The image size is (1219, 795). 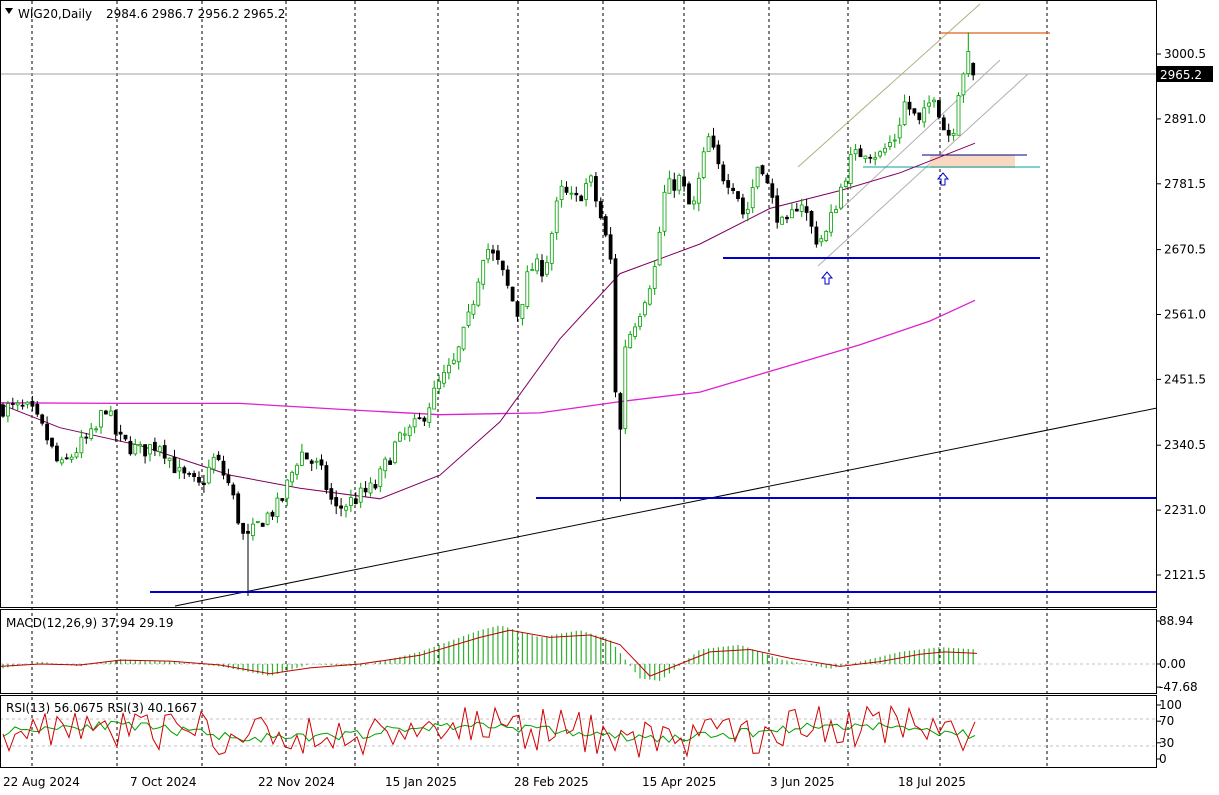 What do you see at coordinates (943, 179) in the screenshot?
I see `up-arrow-icon` at bounding box center [943, 179].